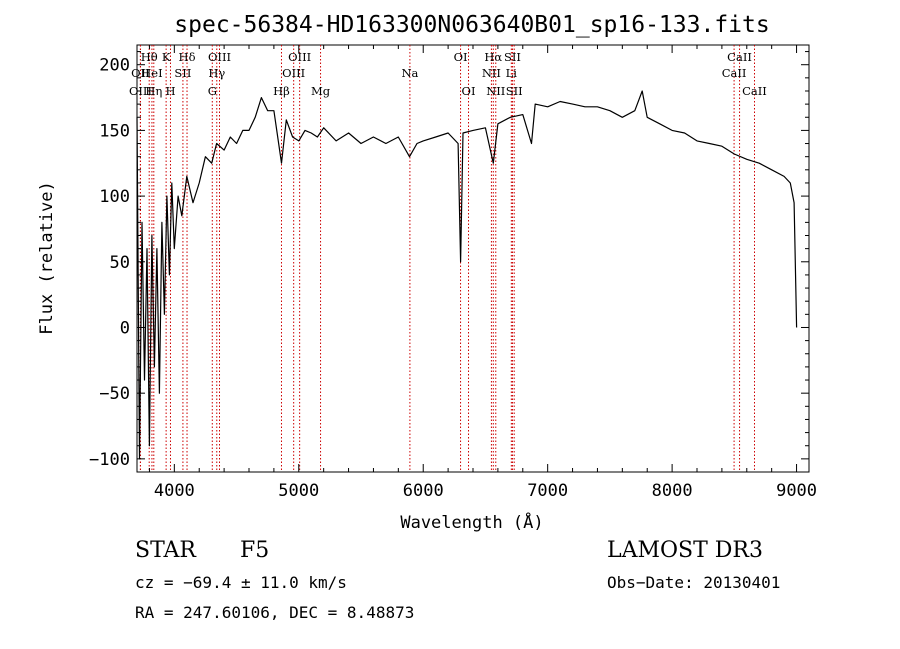  Describe the element at coordinates (114, 394) in the screenshot. I see `y-tick-label: −50` at that location.